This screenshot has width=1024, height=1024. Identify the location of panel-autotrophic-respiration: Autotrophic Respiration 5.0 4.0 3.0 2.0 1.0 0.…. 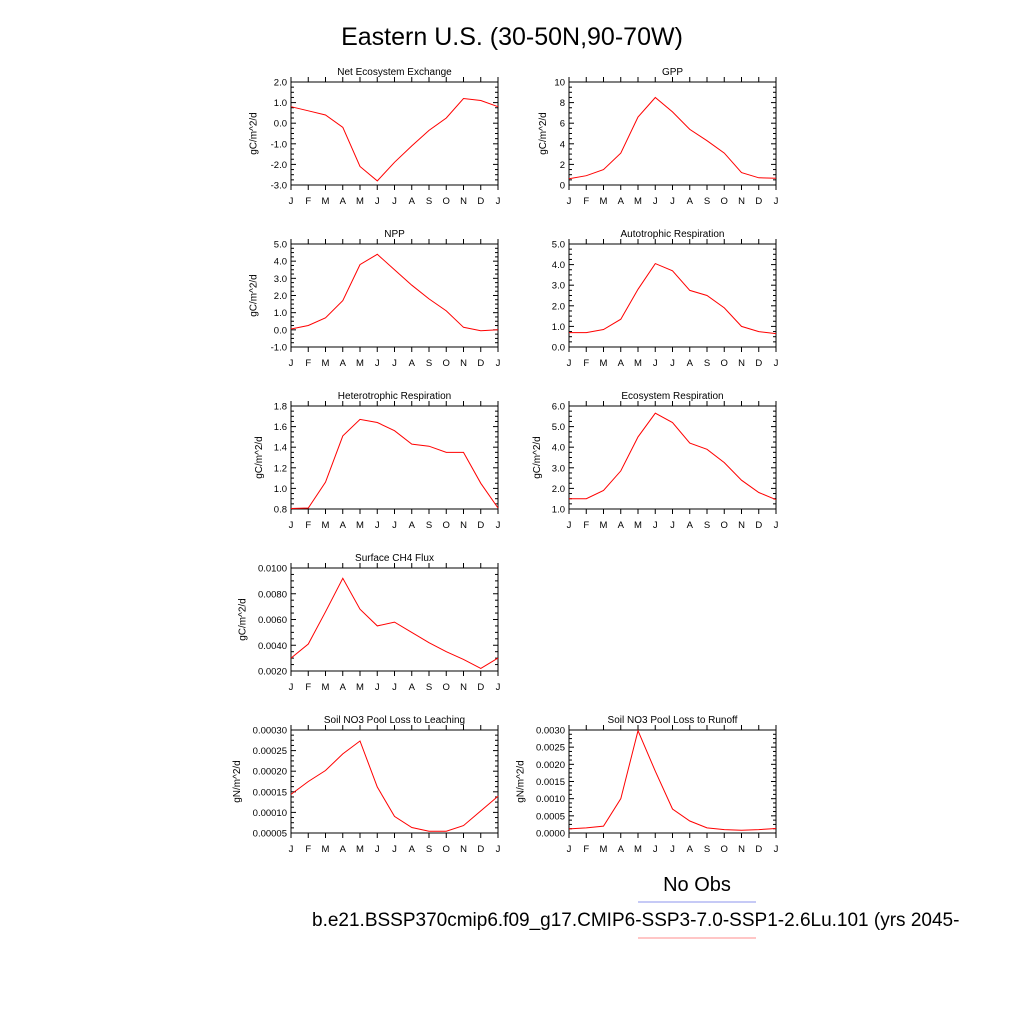
(665, 299).